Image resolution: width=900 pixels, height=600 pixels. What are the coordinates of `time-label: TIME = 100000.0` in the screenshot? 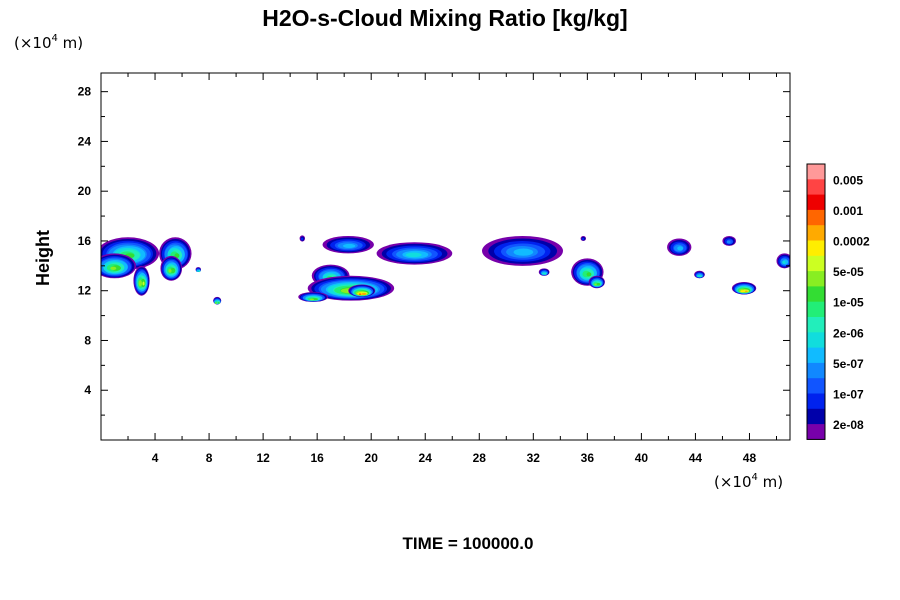 It's located at (468, 543).